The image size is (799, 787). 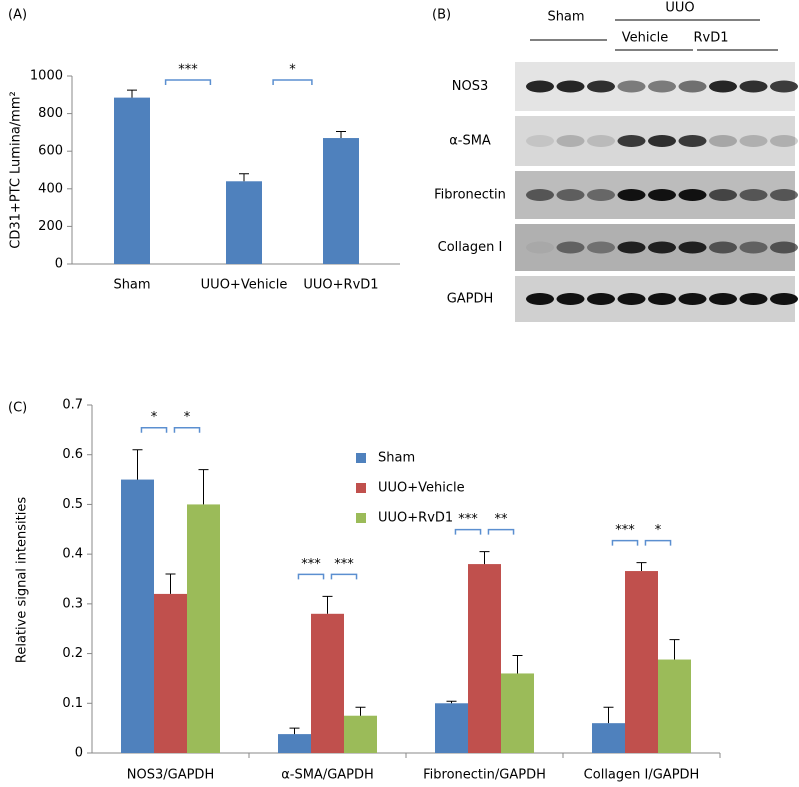 I want to click on blot-row-label: Collagen I, so click(x=470, y=247).